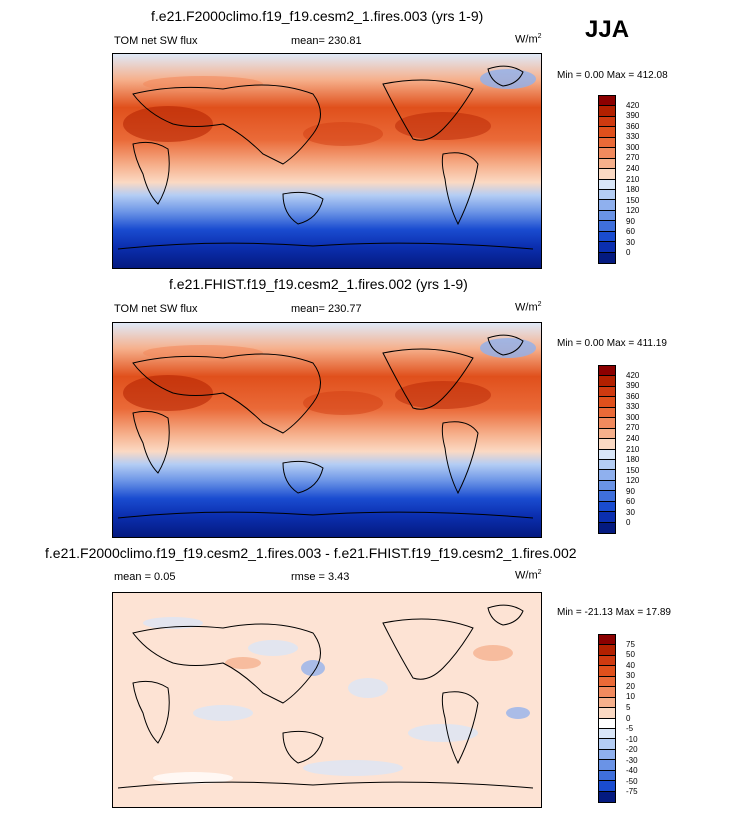 The height and width of the screenshot is (814, 732). Describe the element at coordinates (633, 158) in the screenshot. I see `colorbar-tick-label: 270` at that location.